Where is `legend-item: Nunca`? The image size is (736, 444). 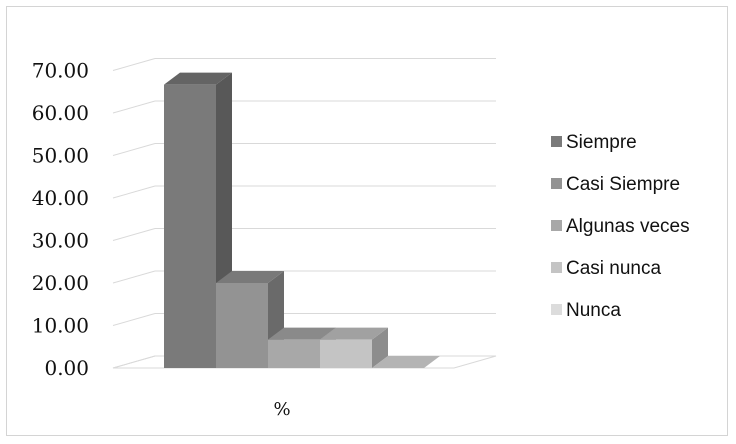 legend-item: Nunca is located at coordinates (586, 310).